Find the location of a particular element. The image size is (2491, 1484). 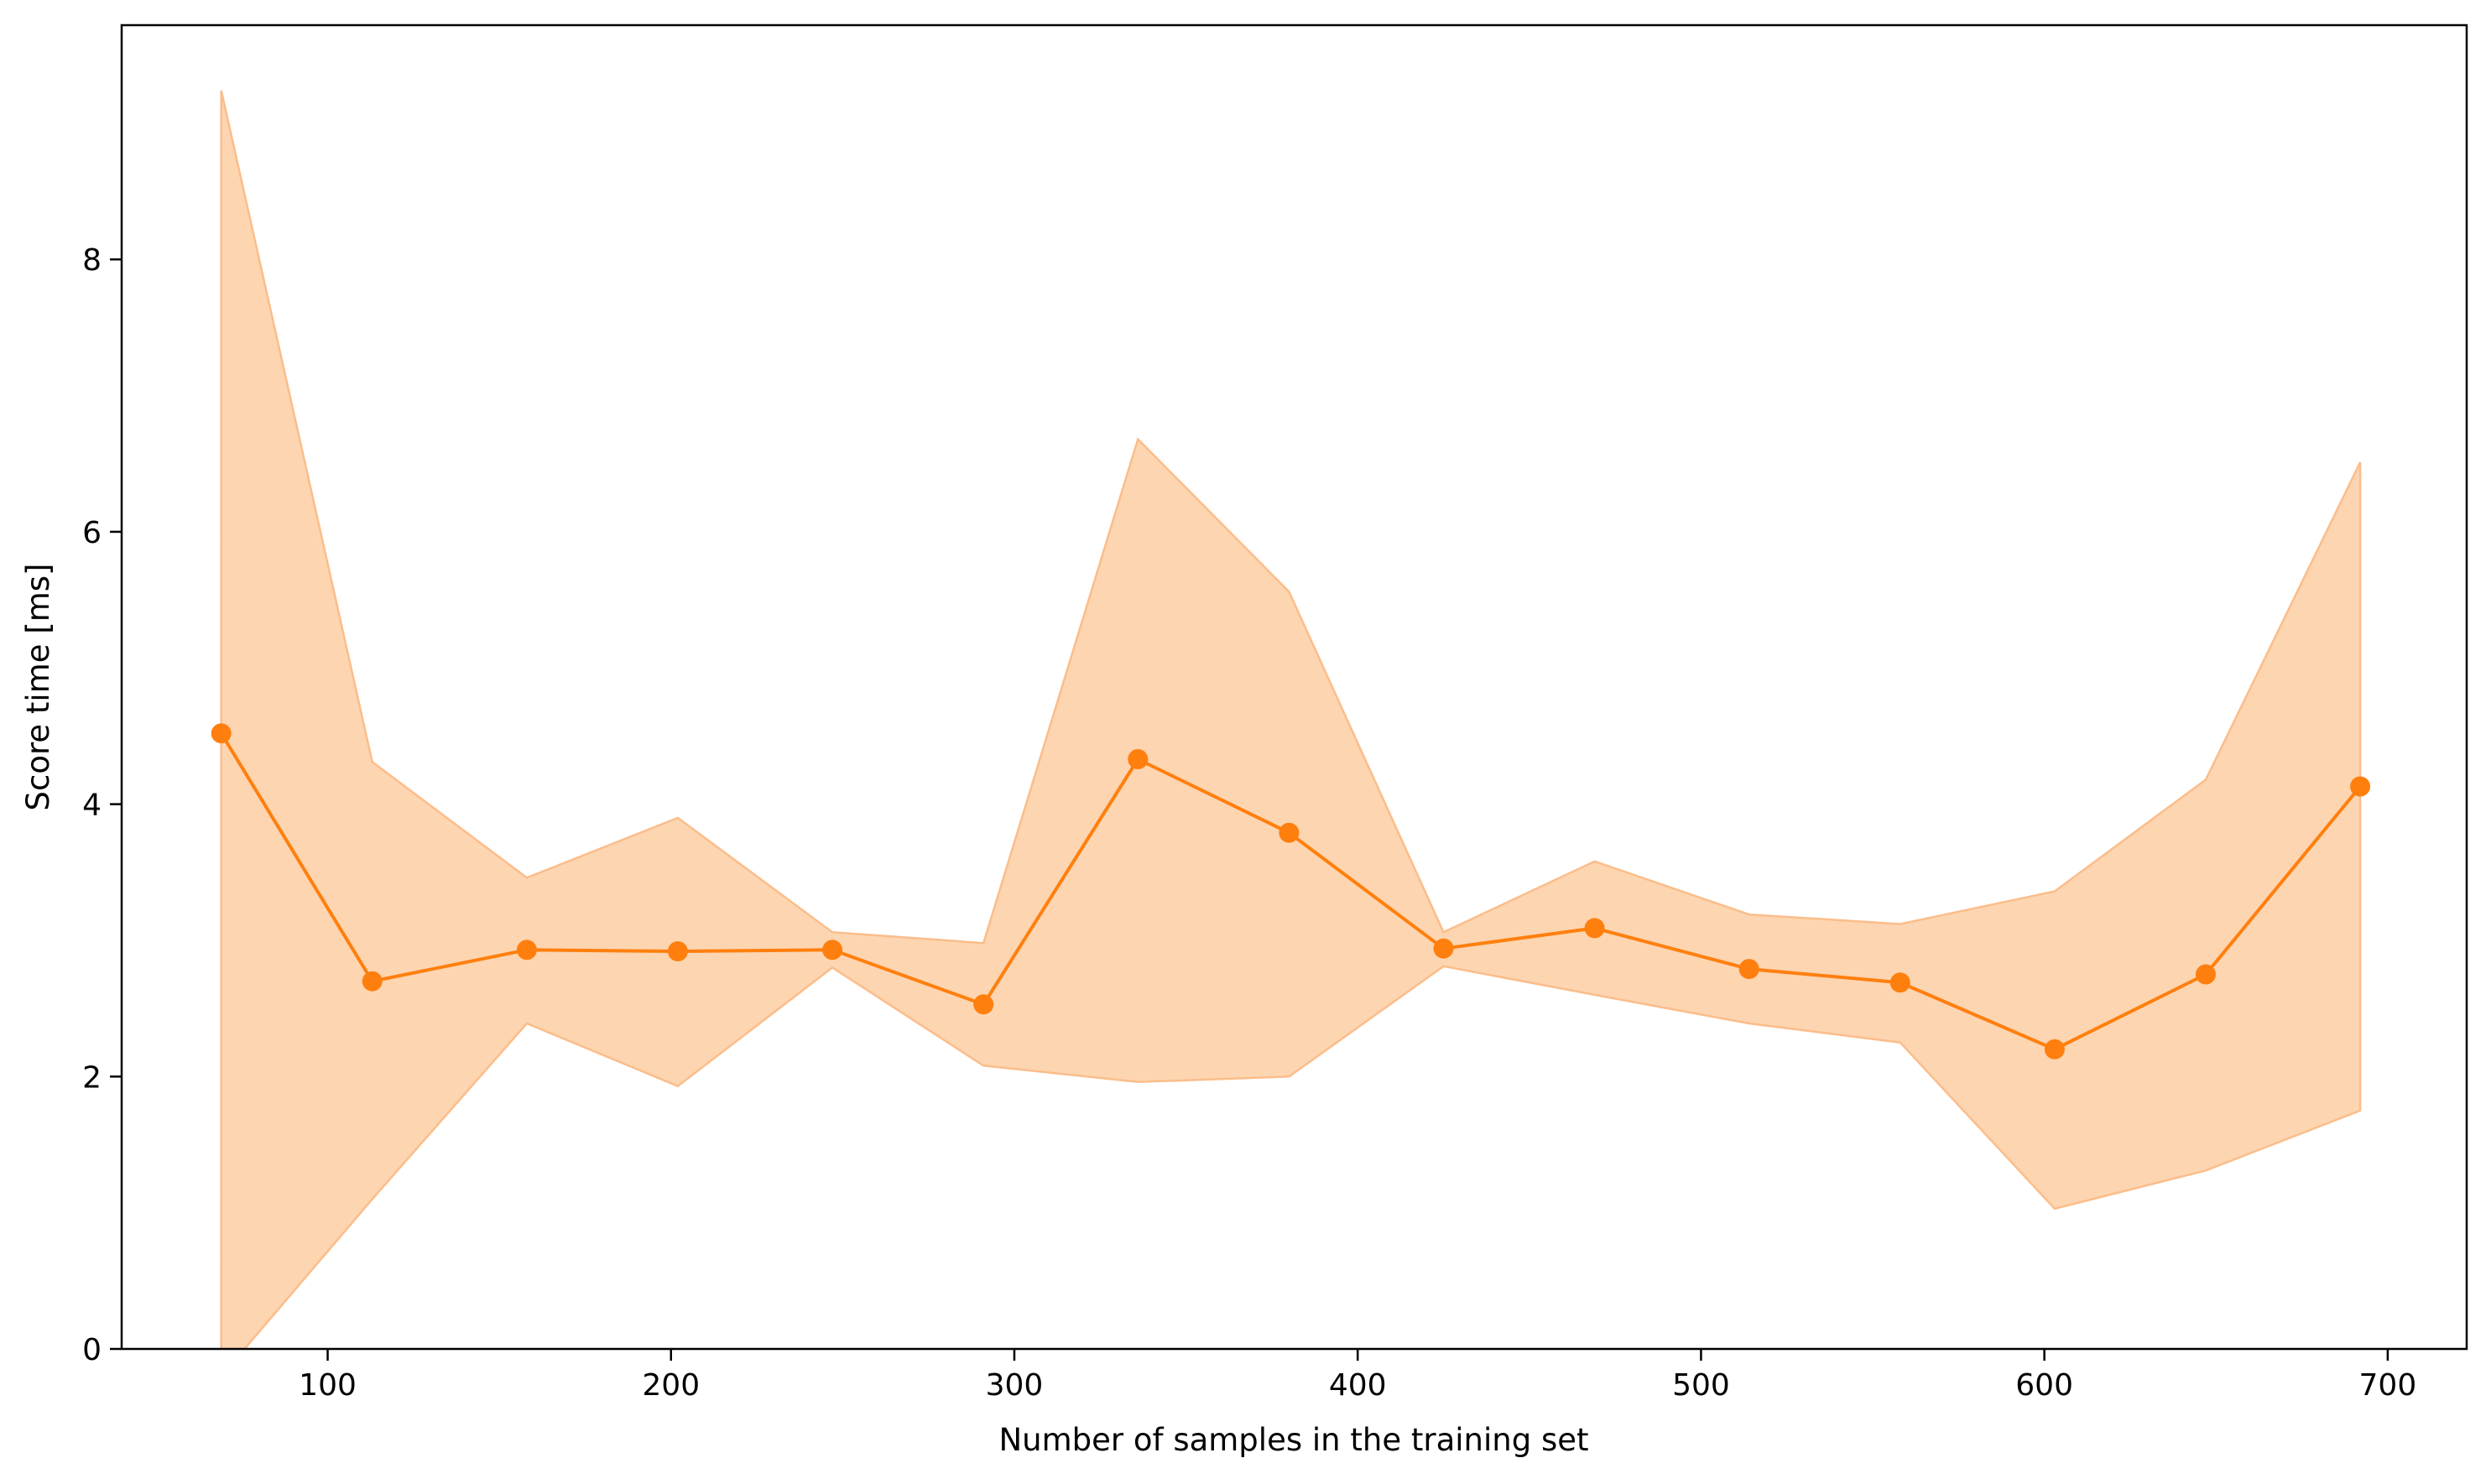

y-axis-label: Score time [ms] is located at coordinates (38, 687).